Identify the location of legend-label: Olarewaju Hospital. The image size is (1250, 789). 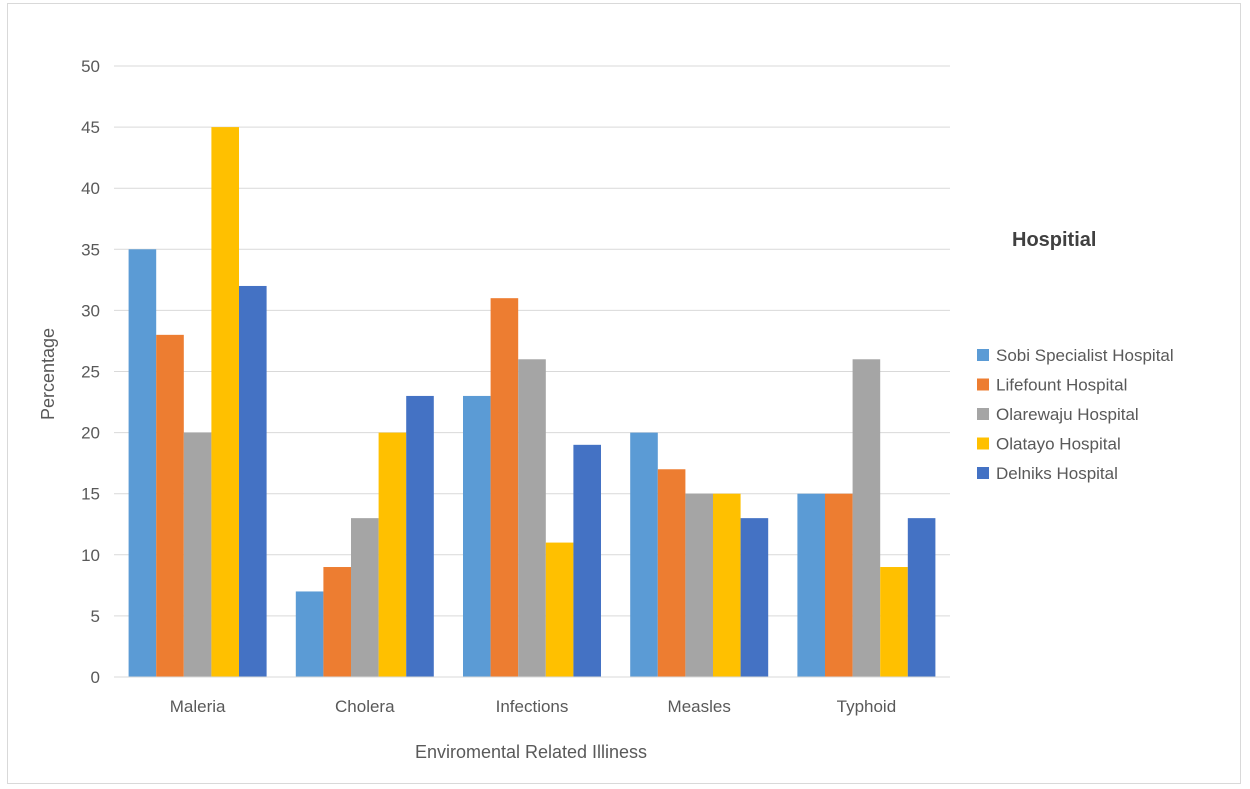
(1067, 414).